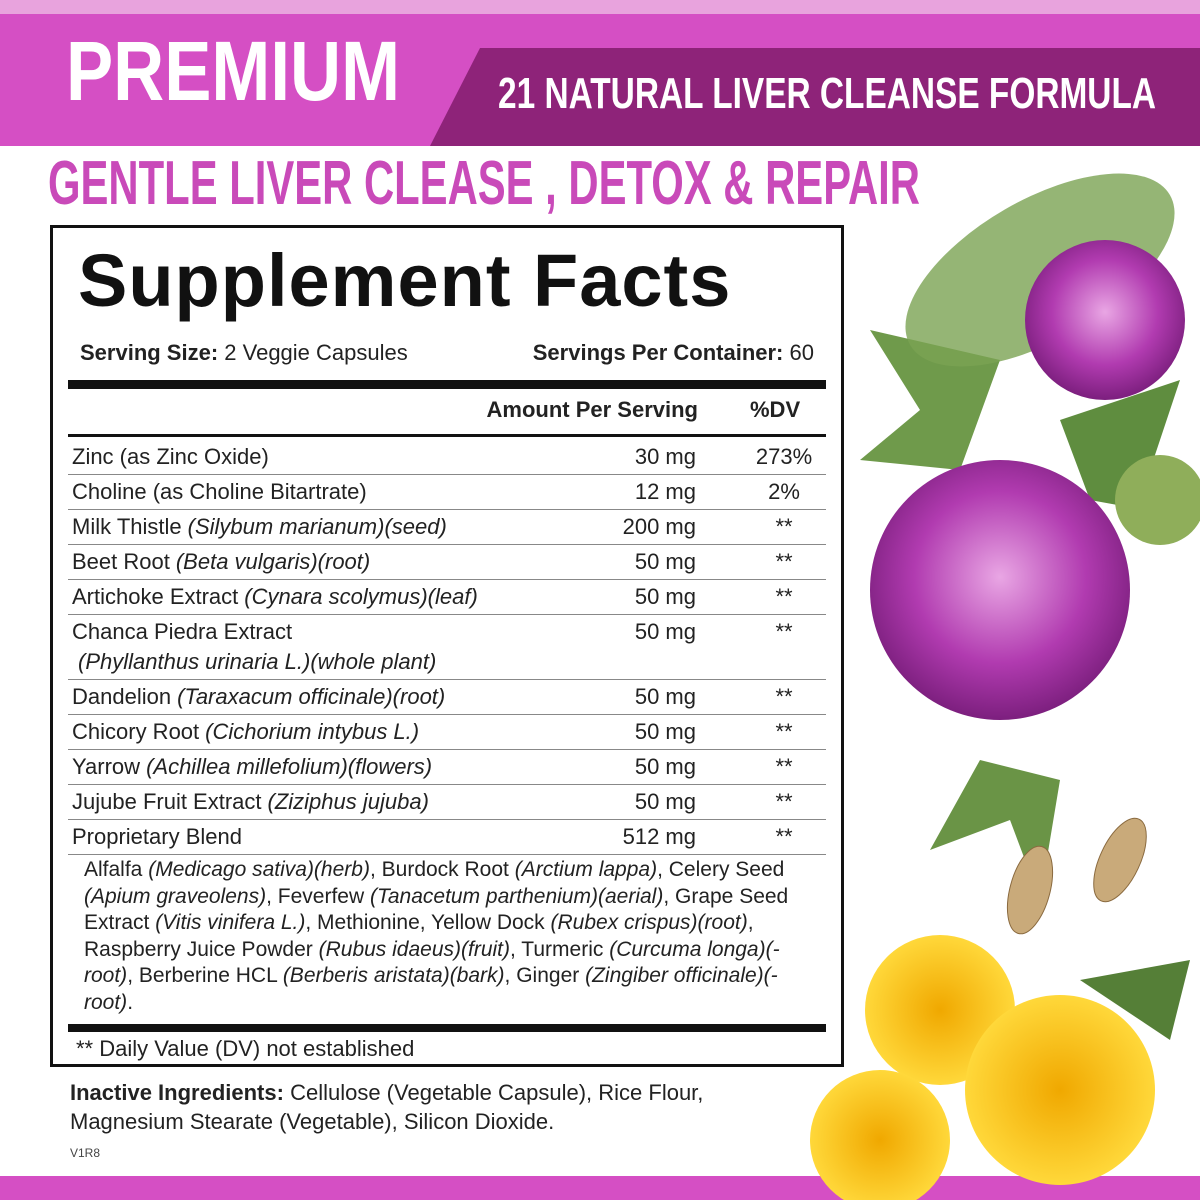 This screenshot has height=1200, width=1200. Describe the element at coordinates (122, 696) in the screenshot. I see `ingredient-name: Dandelion` at that location.